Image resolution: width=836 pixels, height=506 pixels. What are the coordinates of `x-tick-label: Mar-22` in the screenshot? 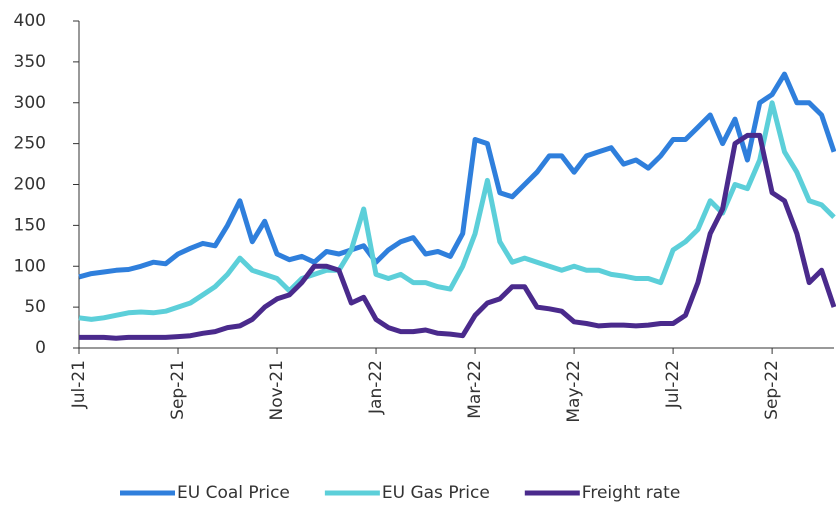 It's located at (475, 389).